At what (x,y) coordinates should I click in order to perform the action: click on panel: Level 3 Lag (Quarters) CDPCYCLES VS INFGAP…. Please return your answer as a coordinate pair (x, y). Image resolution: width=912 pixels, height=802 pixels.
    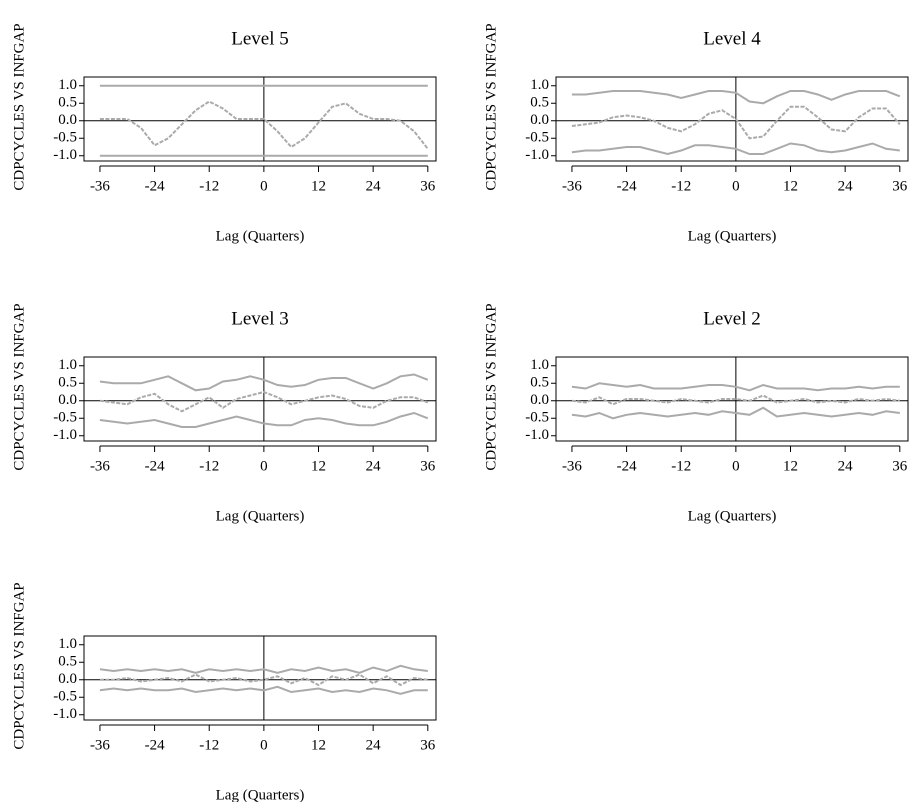
    Looking at the image, I should click on (224, 413).